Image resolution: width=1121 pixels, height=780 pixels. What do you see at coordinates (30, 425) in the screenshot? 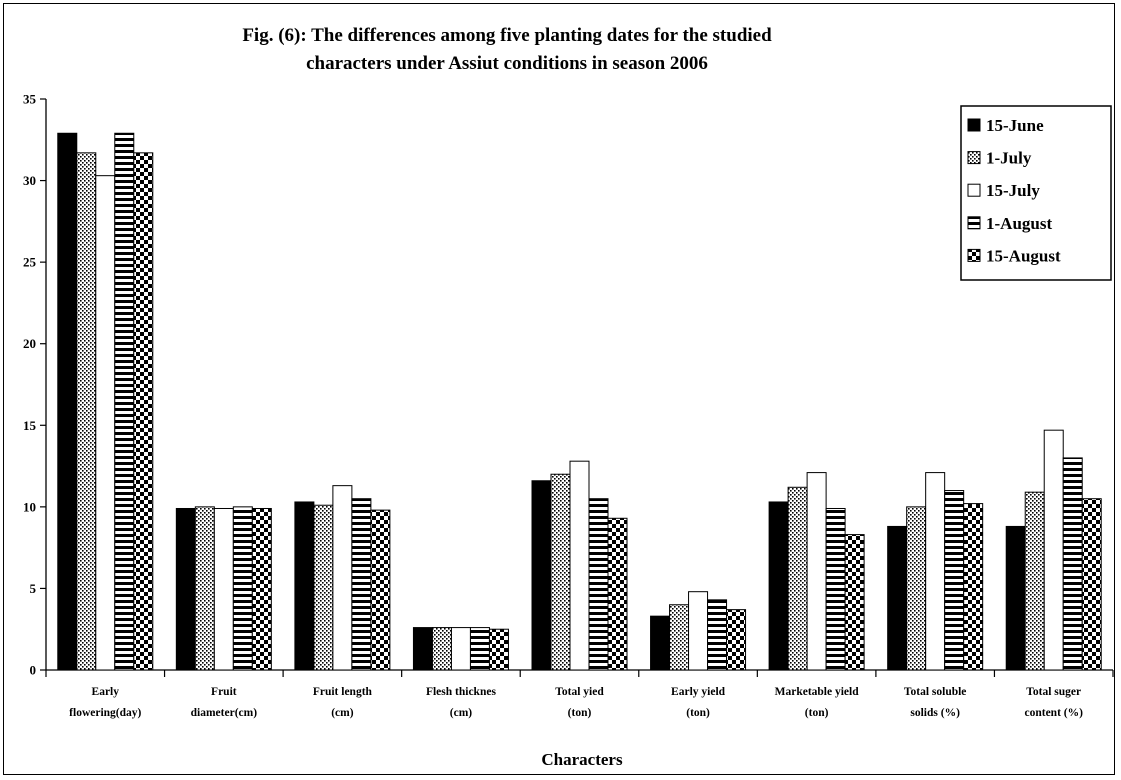
I see `y-tick-label: 15` at bounding box center [30, 425].